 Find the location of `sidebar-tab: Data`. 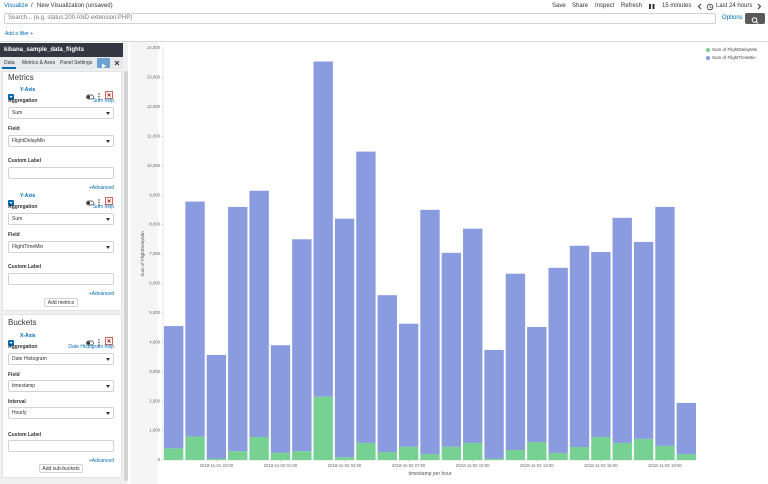

sidebar-tab: Data is located at coordinates (9, 63).